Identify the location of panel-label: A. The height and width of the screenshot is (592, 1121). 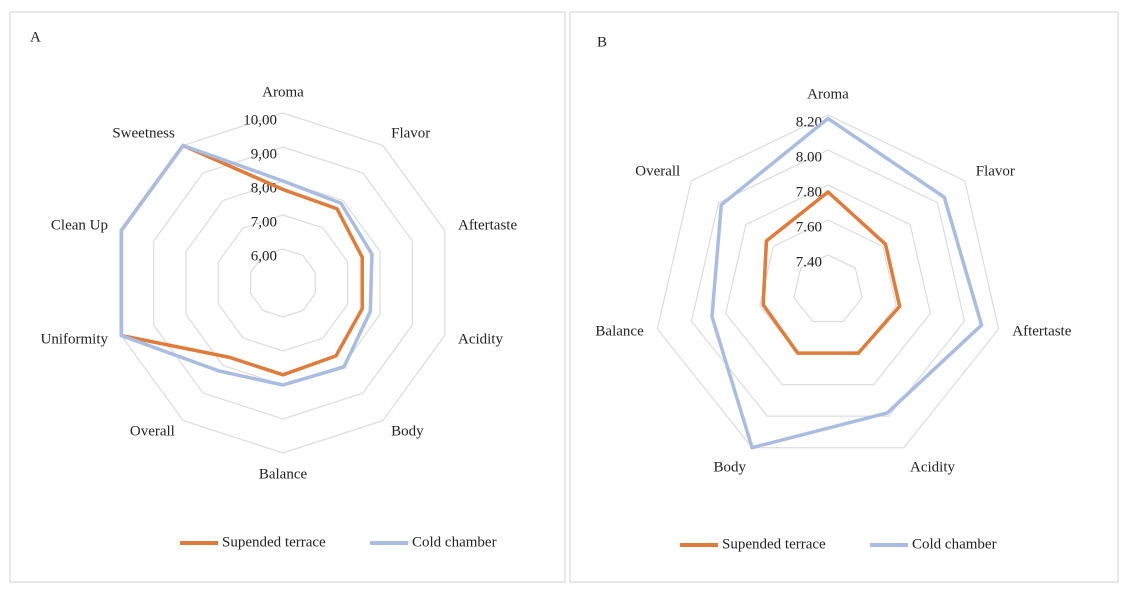
(35, 37).